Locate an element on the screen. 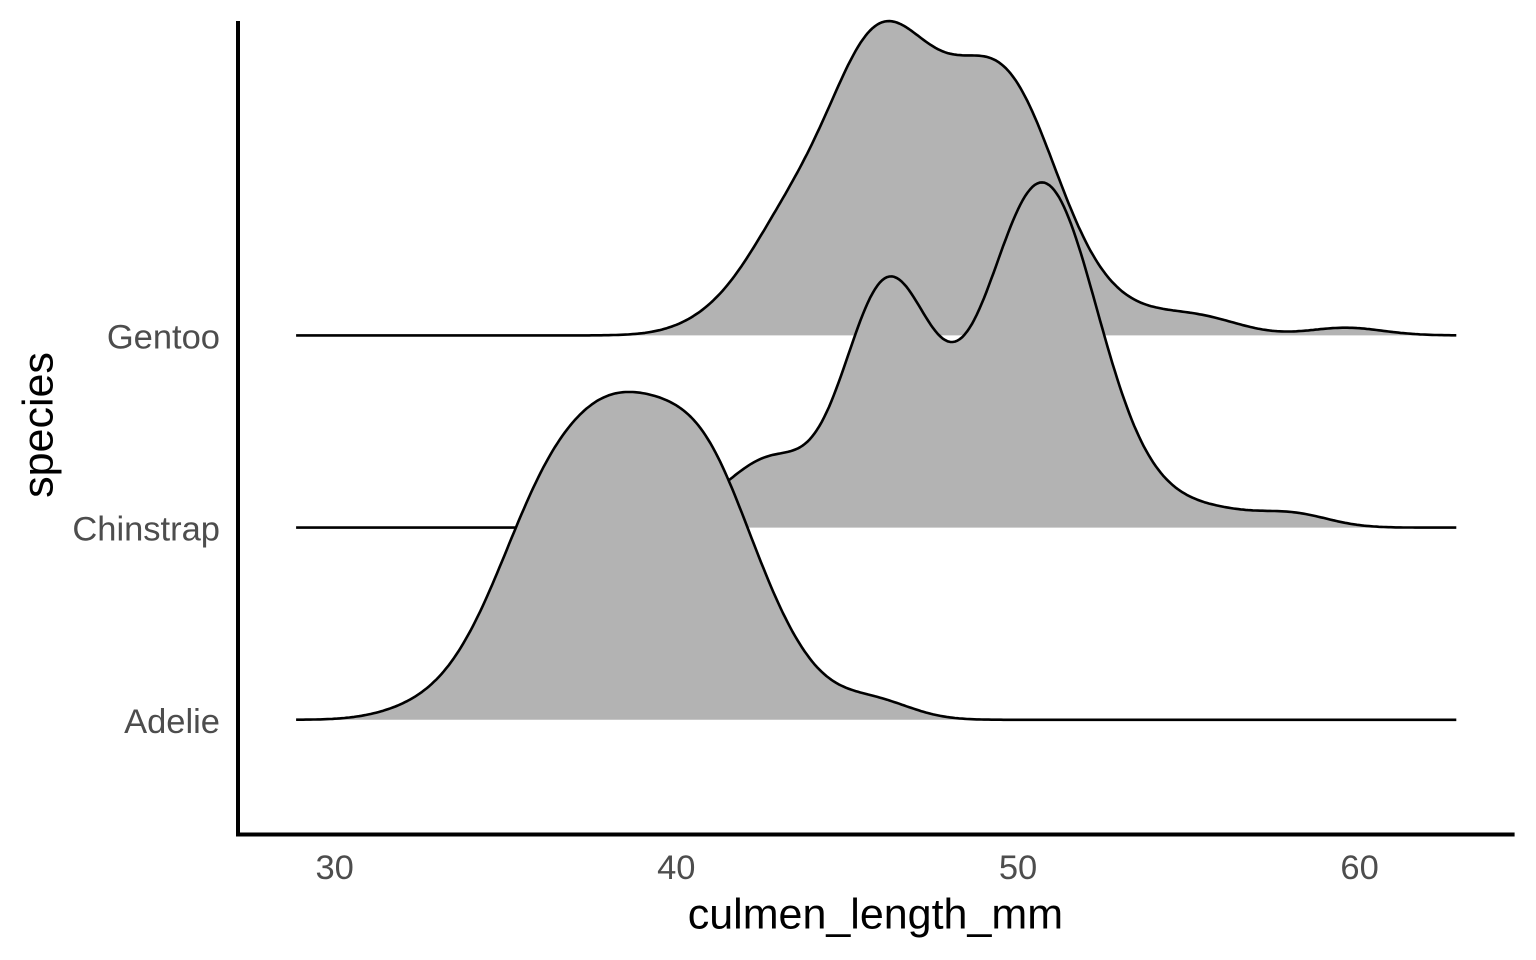 The image size is (1536, 960). svg-text: Adelie is located at coordinates (172, 722).